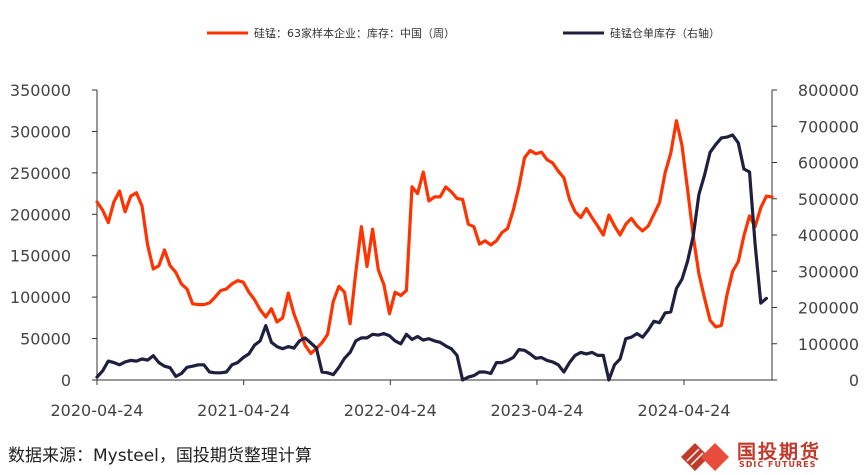 The width and height of the screenshot is (867, 475). Describe the element at coordinates (828, 163) in the screenshot. I see `y-right-tick-label: 600000` at that location.